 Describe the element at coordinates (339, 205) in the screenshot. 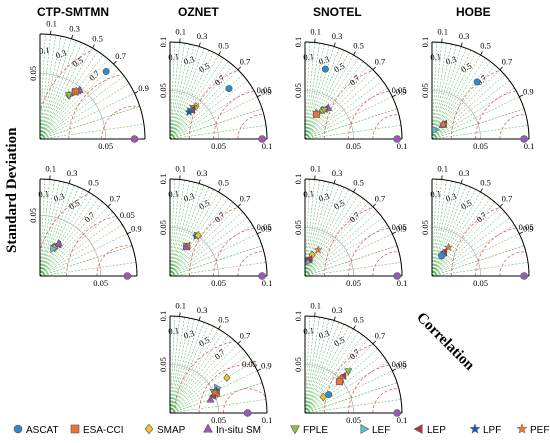

I see `correlation-inner-label: 0.5` at that location.